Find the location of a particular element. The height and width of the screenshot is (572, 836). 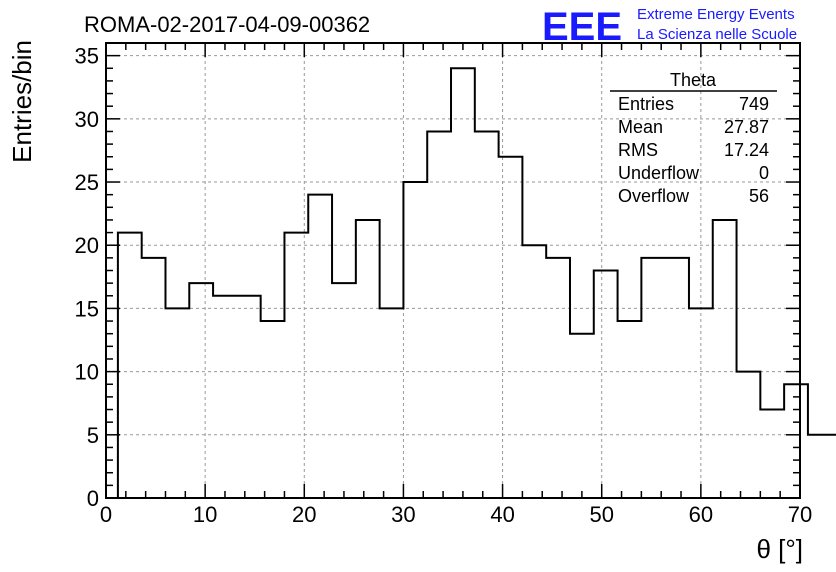

stats-label-entries: Entries is located at coordinates (646, 104).